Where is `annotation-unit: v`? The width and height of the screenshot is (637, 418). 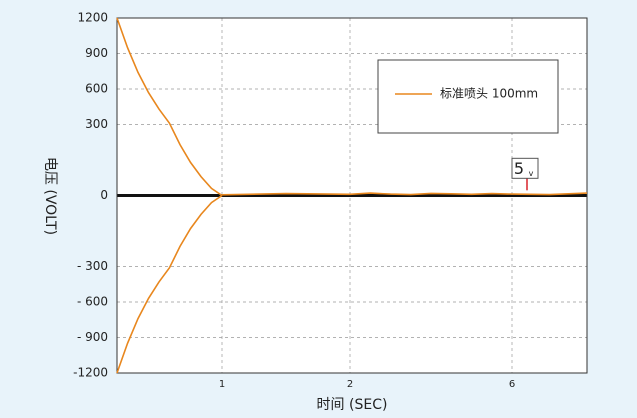
annotation-unit: v is located at coordinates (531, 173).